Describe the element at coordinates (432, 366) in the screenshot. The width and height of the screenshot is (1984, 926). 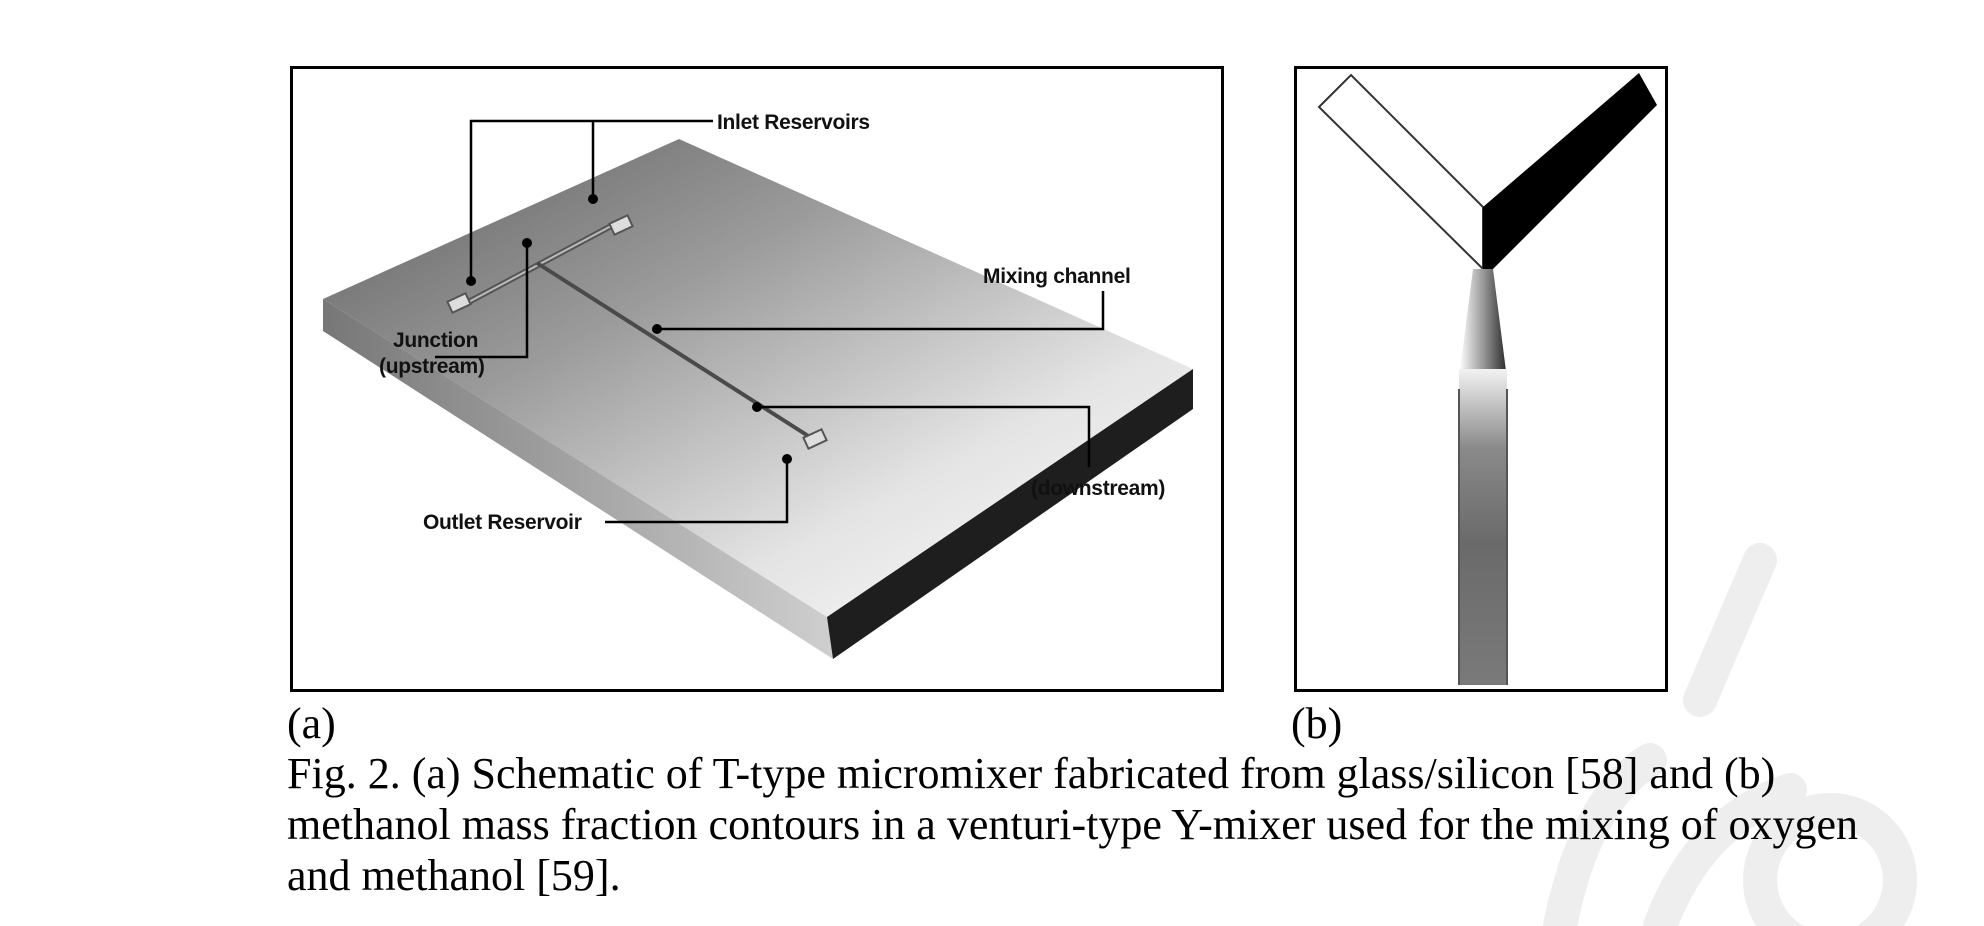
I see `callout-junction-upstream: (upstream)` at that location.